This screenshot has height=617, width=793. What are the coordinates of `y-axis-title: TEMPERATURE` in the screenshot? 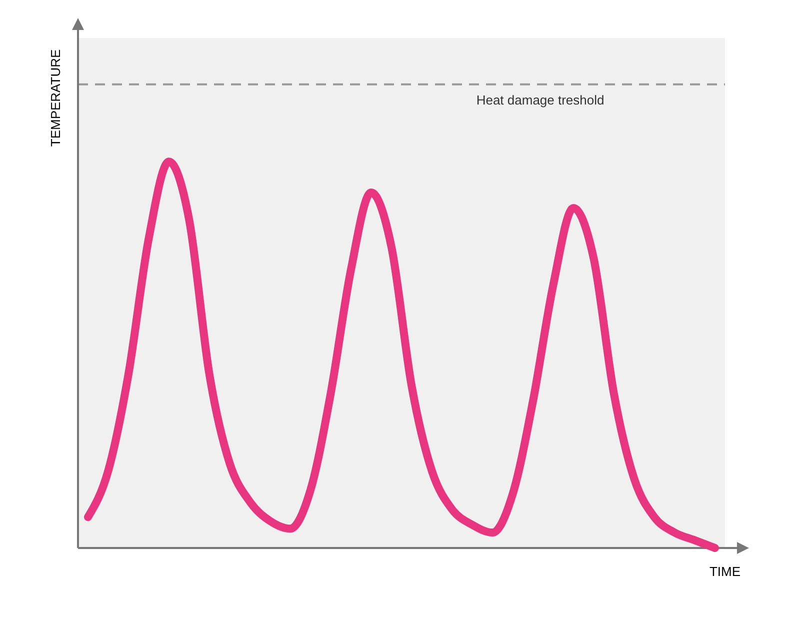 It's located at (55, 98).